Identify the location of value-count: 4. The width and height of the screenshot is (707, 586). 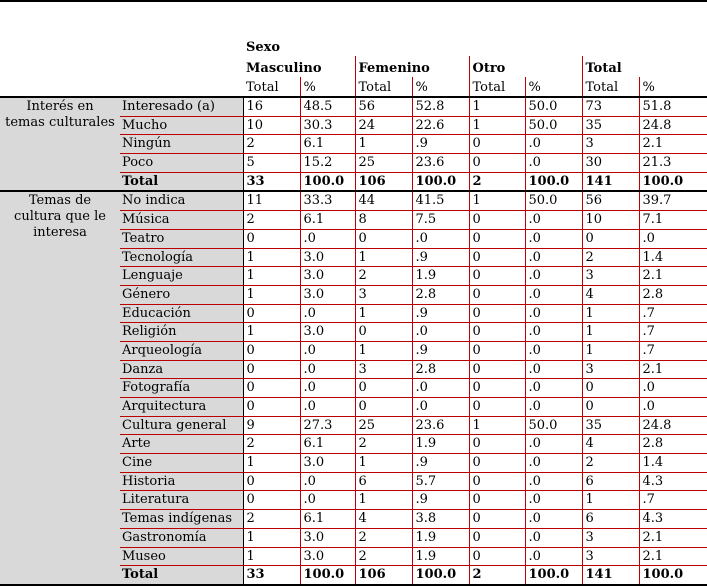
(383, 519).